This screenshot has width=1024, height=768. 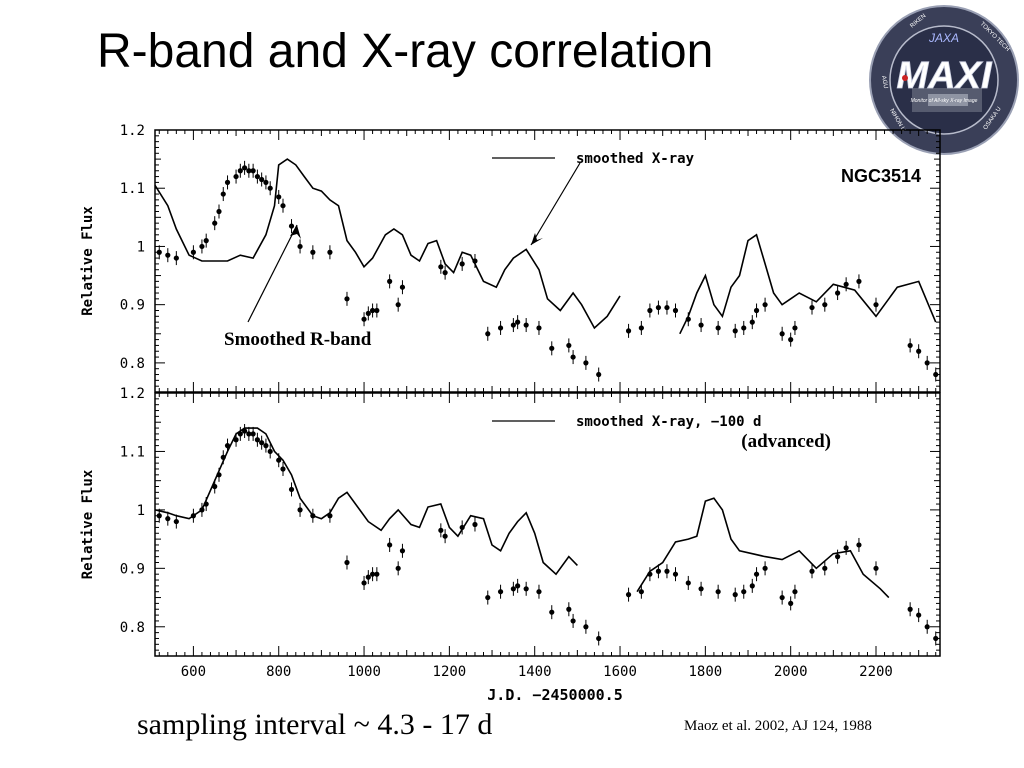 I want to click on citation: Maoz et al. 2002, AJ 124, 1988, so click(x=778, y=726).